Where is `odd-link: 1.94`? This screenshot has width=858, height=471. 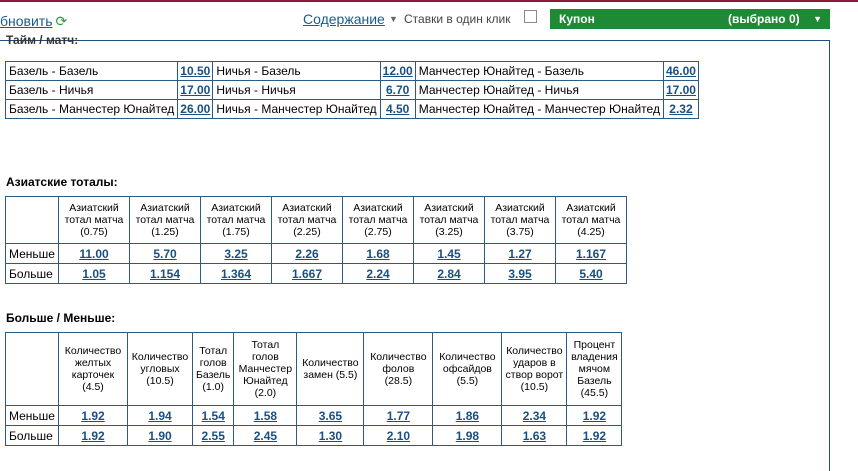
odd-link: 1.94 is located at coordinates (160, 415).